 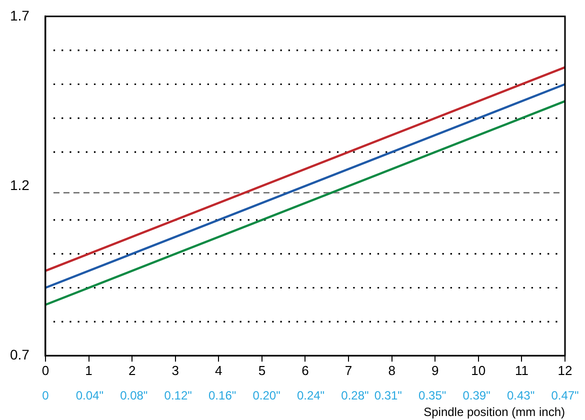 I want to click on x-tick-label: 9, so click(x=435, y=370).